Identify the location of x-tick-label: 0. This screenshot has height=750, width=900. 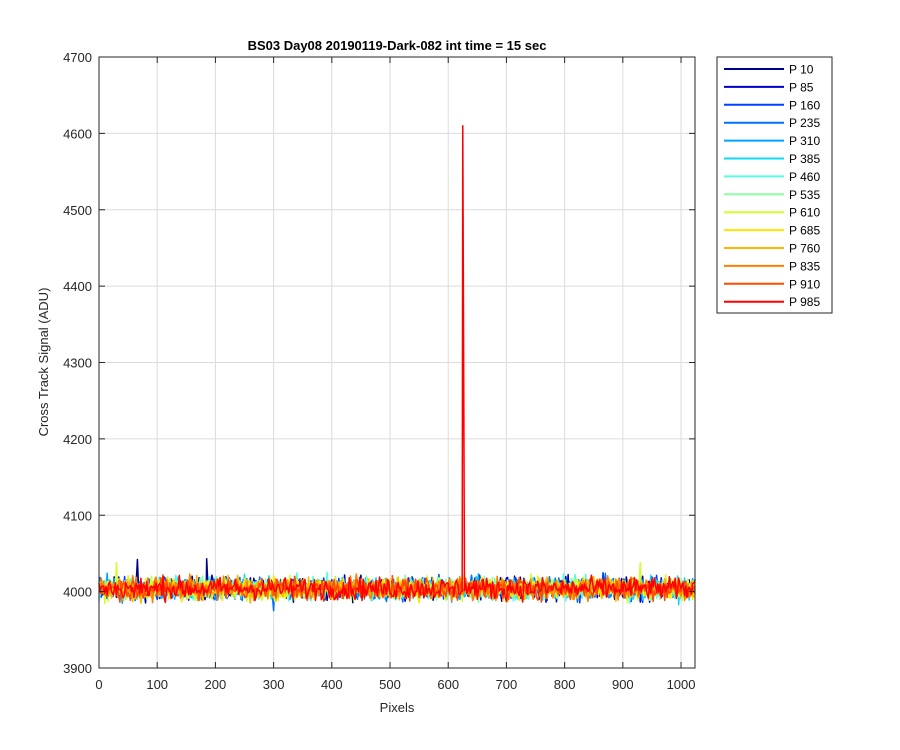
(98, 684).